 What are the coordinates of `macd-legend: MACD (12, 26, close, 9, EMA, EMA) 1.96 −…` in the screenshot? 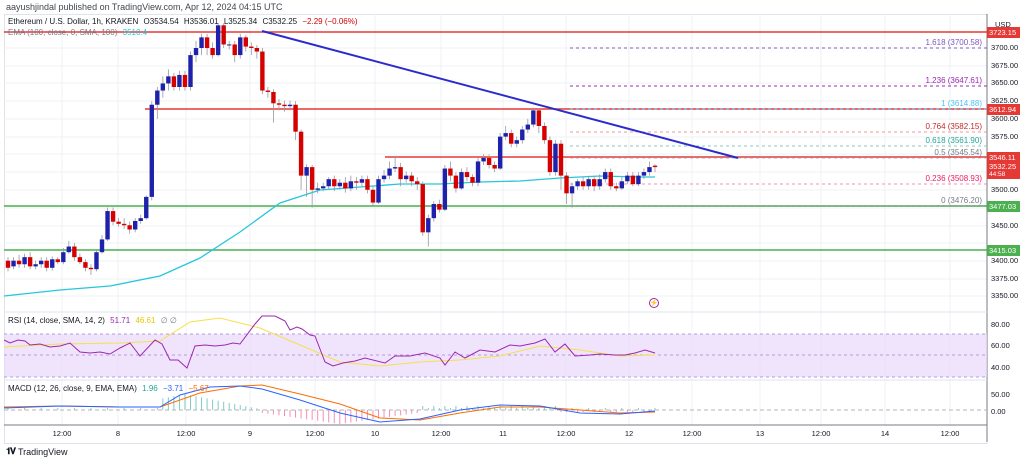 It's located at (108, 388).